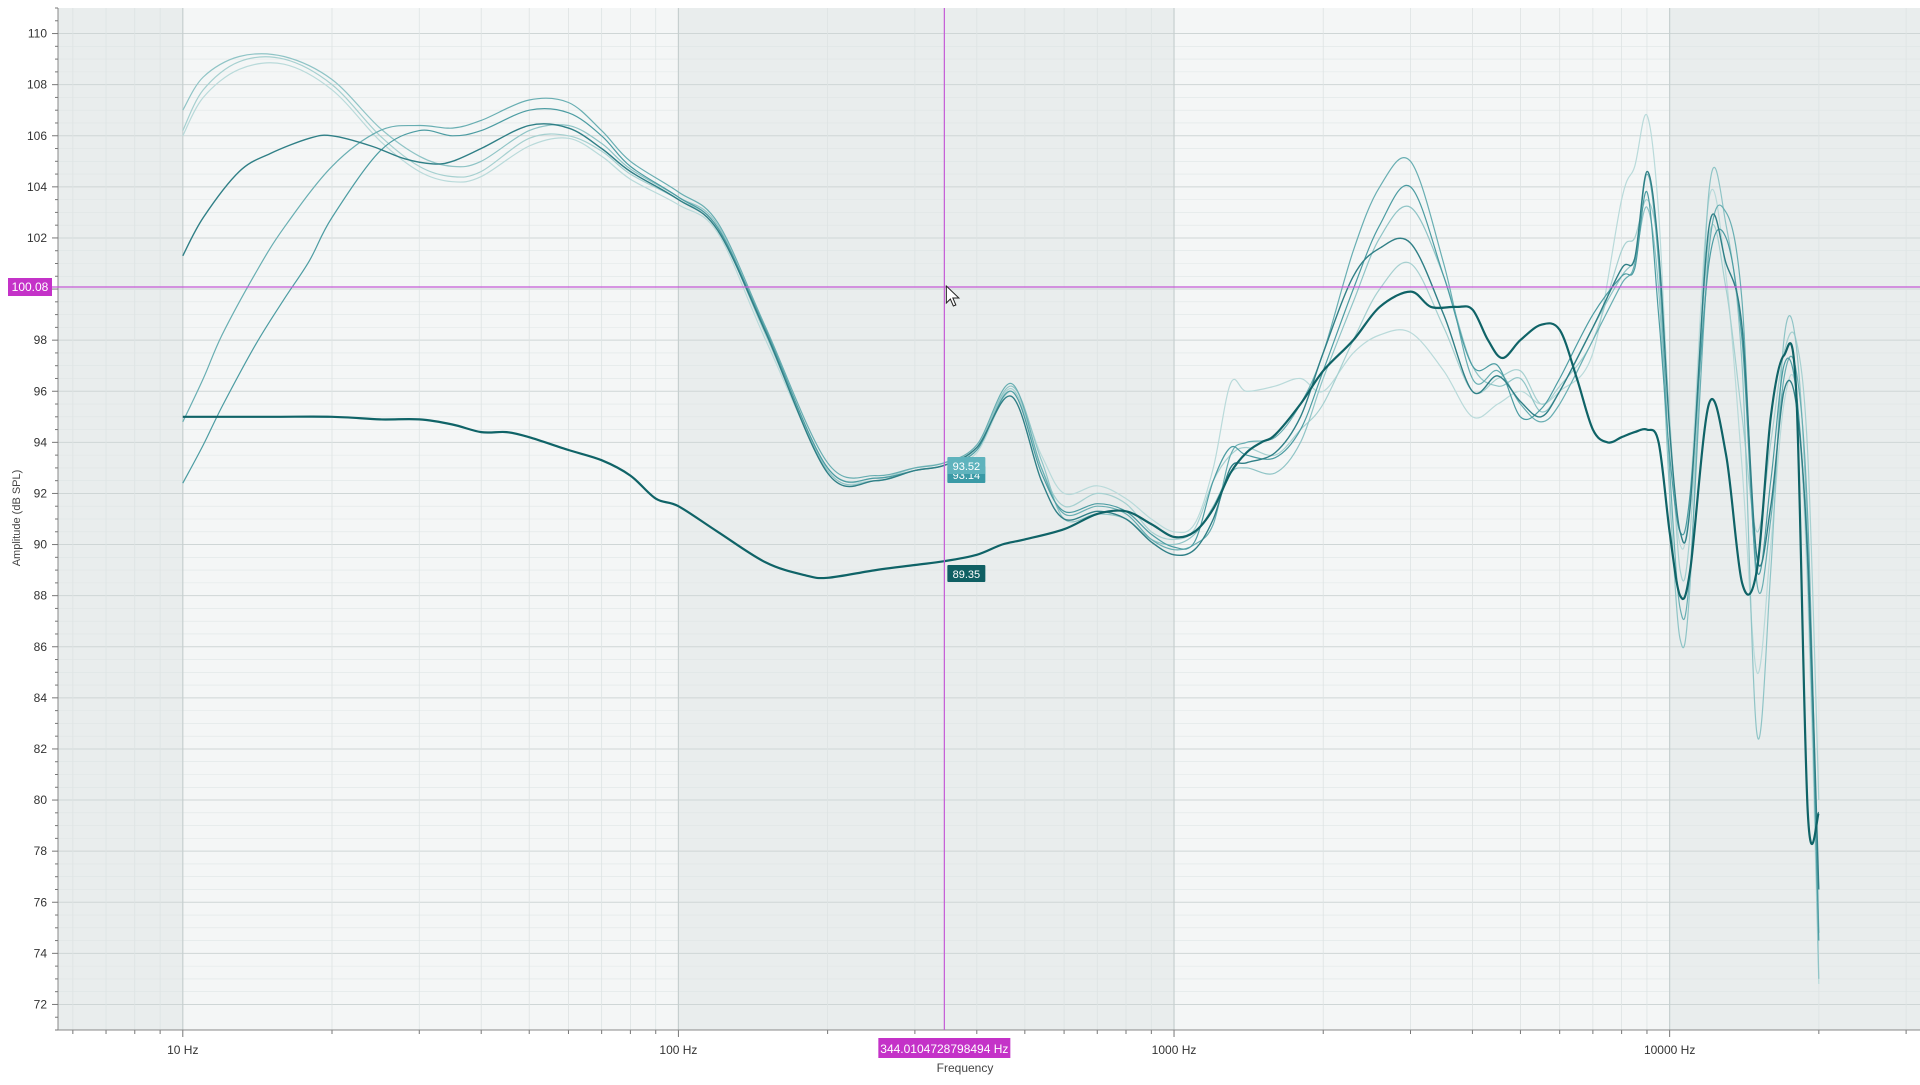 The width and height of the screenshot is (1920, 1085). Describe the element at coordinates (41, 902) in the screenshot. I see `y-tick-label: 76` at that location.